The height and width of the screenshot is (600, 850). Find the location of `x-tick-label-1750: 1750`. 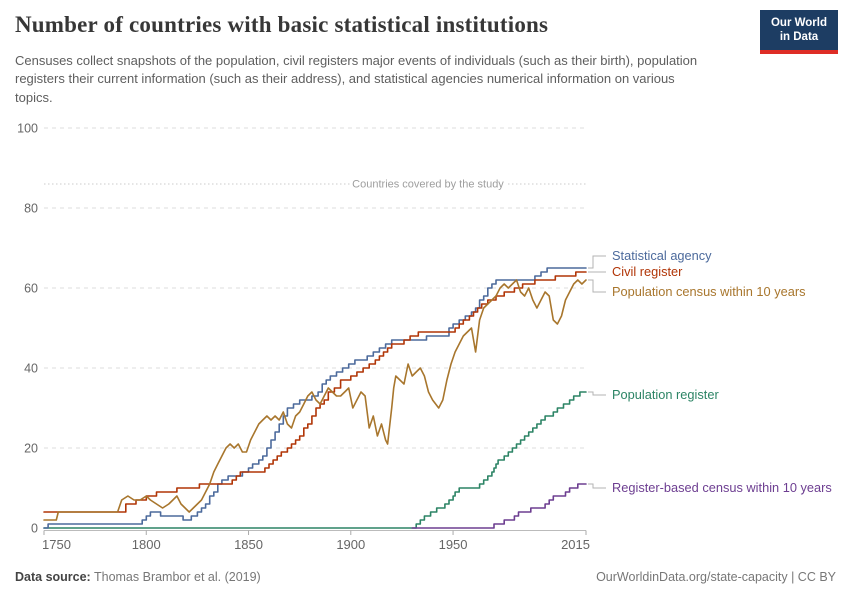

x-tick-label-1750: 1750 is located at coordinates (56, 544).